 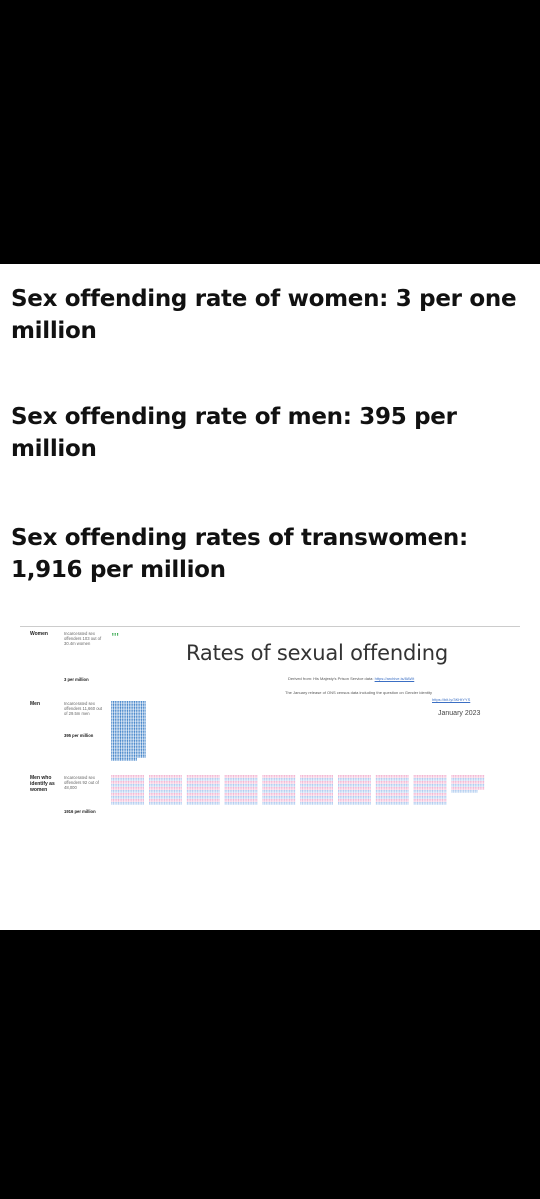 I want to click on census-link: https://bit.ly/3KHtYYS, so click(x=451, y=699).